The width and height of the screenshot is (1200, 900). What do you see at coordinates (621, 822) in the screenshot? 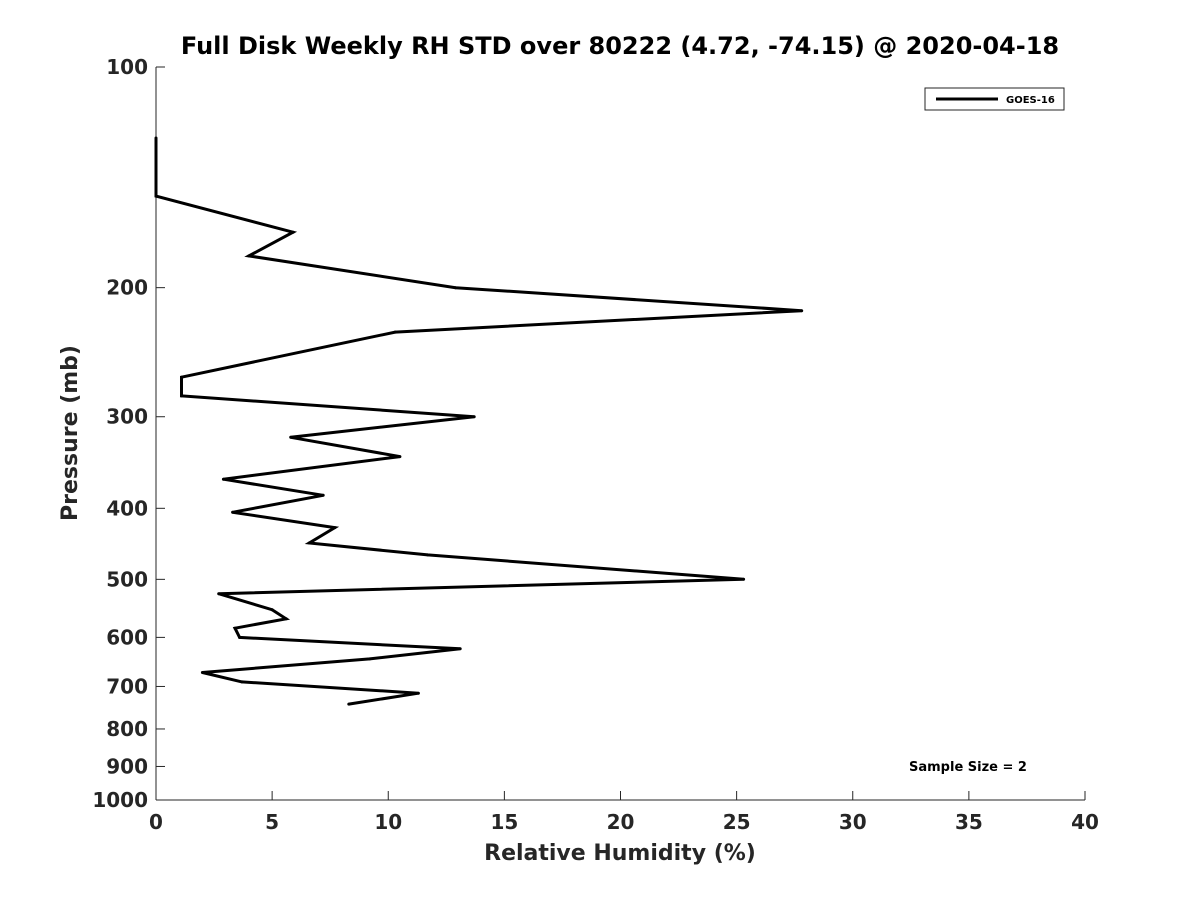
I see `x-tick-label: 20` at bounding box center [621, 822].